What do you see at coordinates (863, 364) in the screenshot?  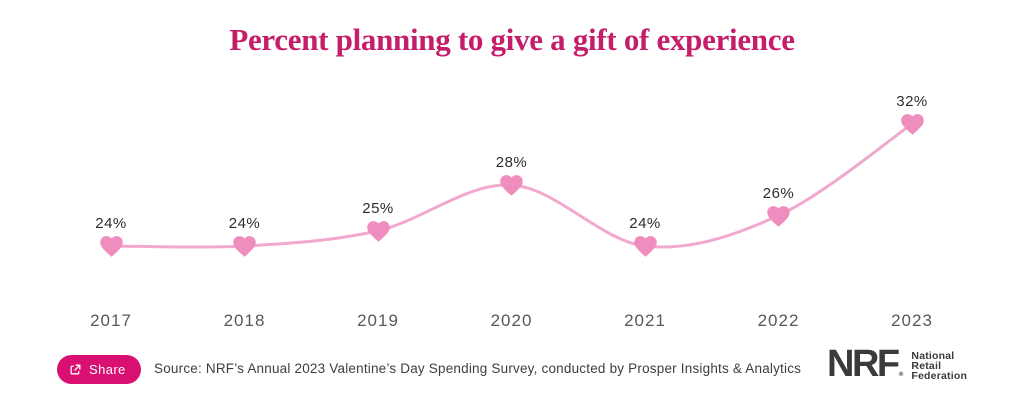 I see `nrf-logo-acronym: NRF` at bounding box center [863, 364].